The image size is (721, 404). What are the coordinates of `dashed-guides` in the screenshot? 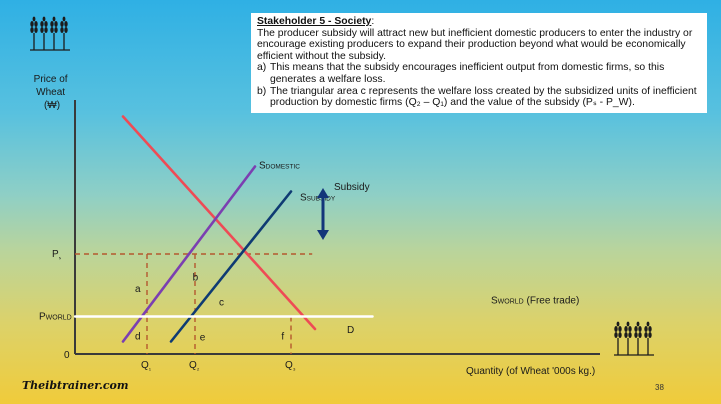 It's located at (194, 303).